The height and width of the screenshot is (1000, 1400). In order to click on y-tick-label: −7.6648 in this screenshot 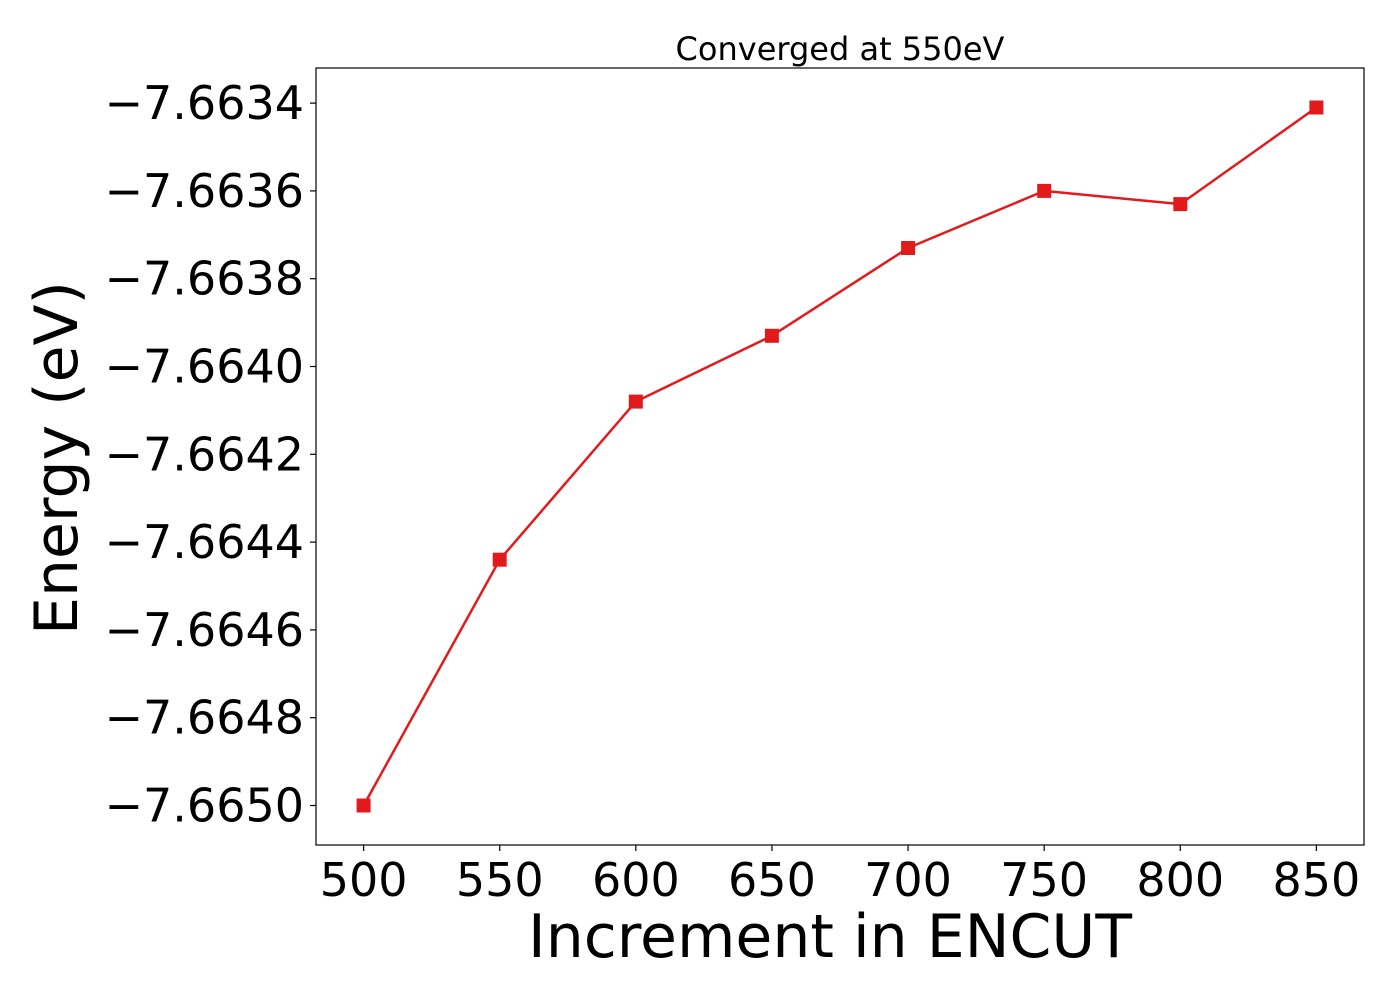, I will do `click(205, 718)`.